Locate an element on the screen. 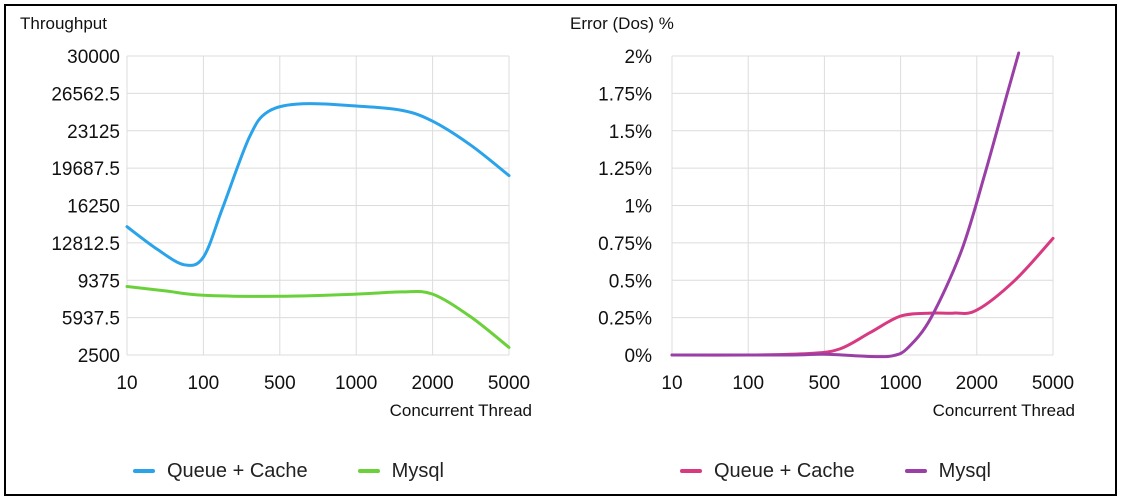  y-tick-label: 16250 is located at coordinates (93, 207).